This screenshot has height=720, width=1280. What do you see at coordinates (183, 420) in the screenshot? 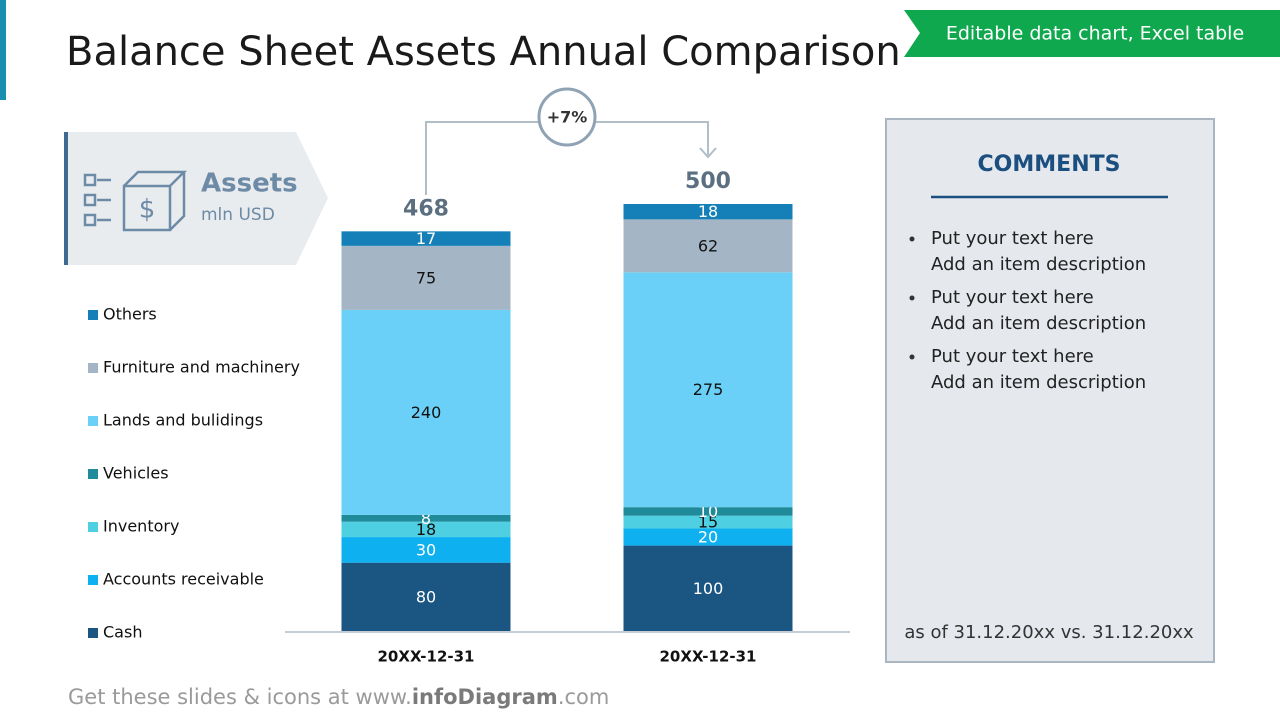
I see `legend-label: Lands and bulidings` at bounding box center [183, 420].